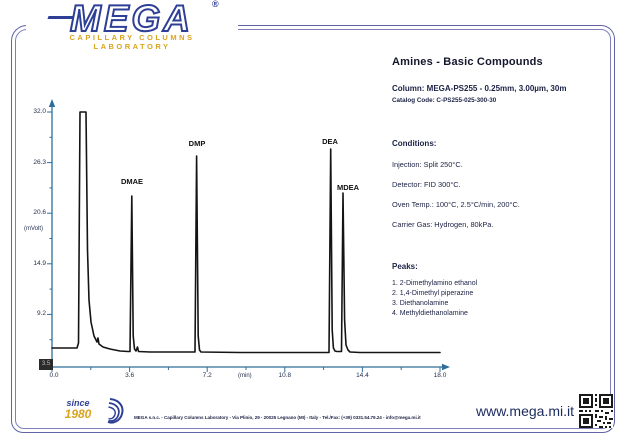 The width and height of the screenshot is (626, 445). Describe the element at coordinates (420, 303) in the screenshot. I see `peak-list-item-3: 3. Diethanolamine` at that location.